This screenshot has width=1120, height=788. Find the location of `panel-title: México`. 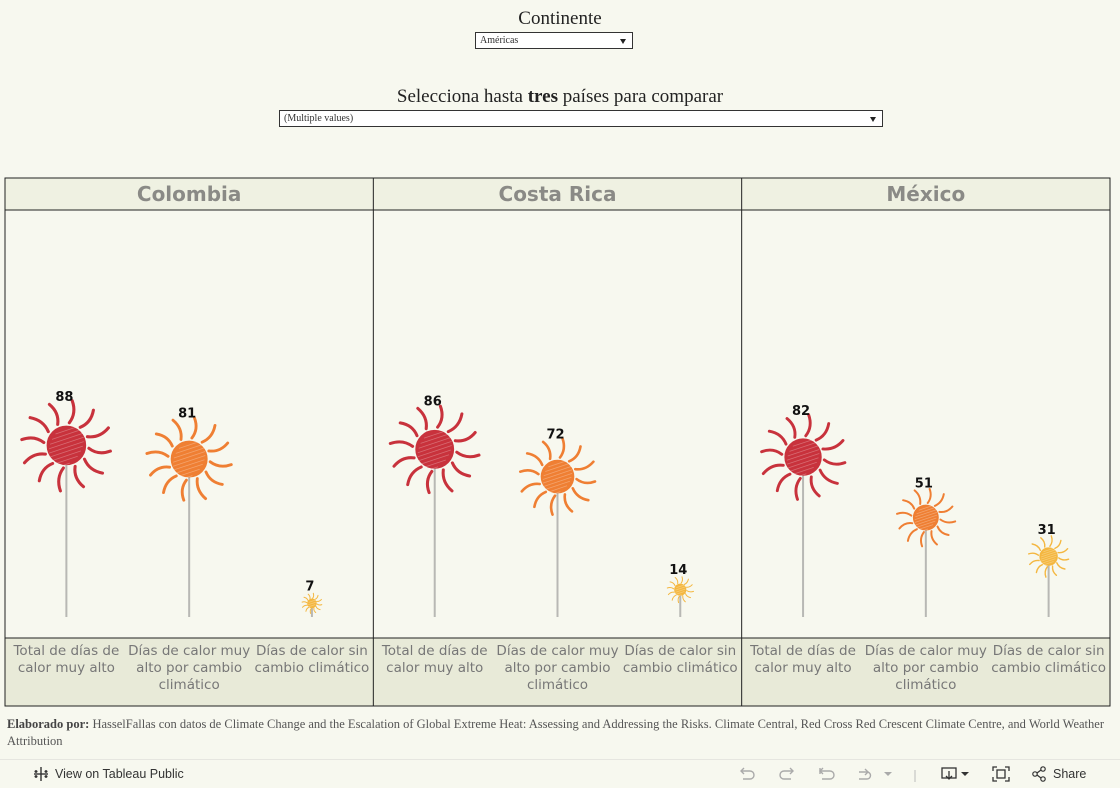

panel-title: México is located at coordinates (925, 194).